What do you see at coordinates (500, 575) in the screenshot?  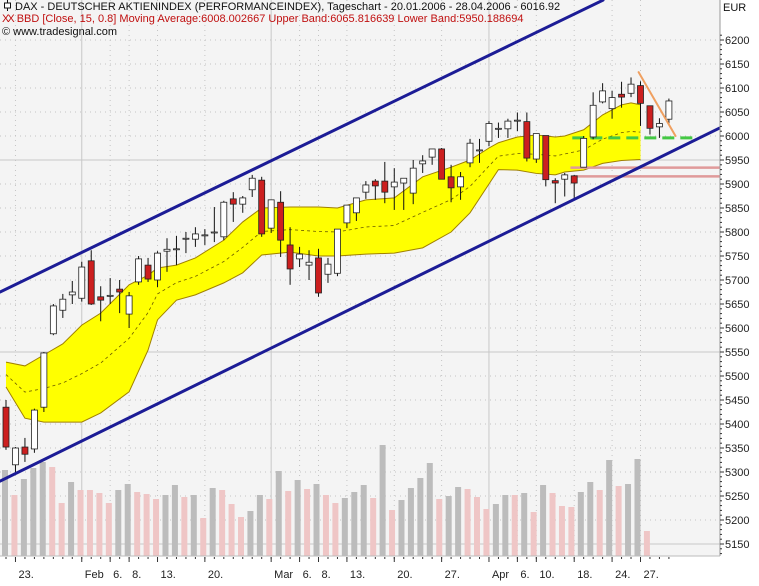 I see `x-tick-label: Apr` at bounding box center [500, 575].